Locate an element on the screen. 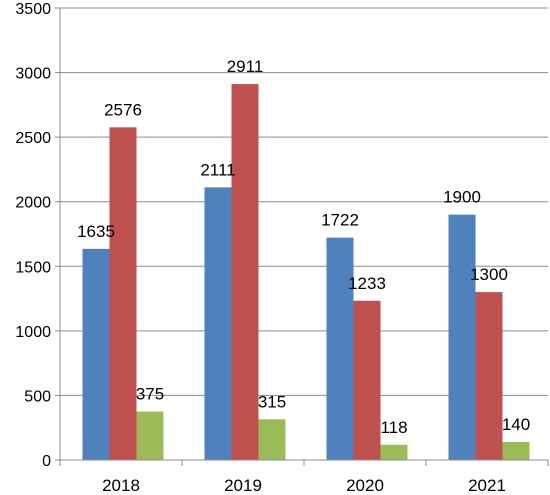 This screenshot has height=495, width=550. data-label: 1722 is located at coordinates (340, 220).